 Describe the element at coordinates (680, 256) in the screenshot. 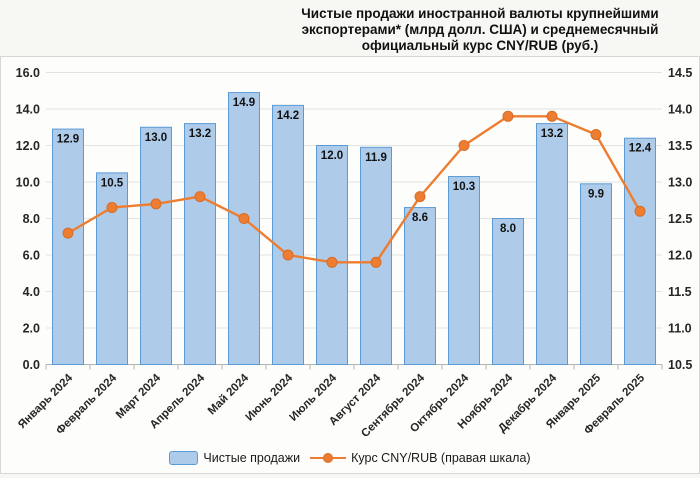

I see `right-axis-tick-label: 12.0` at that location.